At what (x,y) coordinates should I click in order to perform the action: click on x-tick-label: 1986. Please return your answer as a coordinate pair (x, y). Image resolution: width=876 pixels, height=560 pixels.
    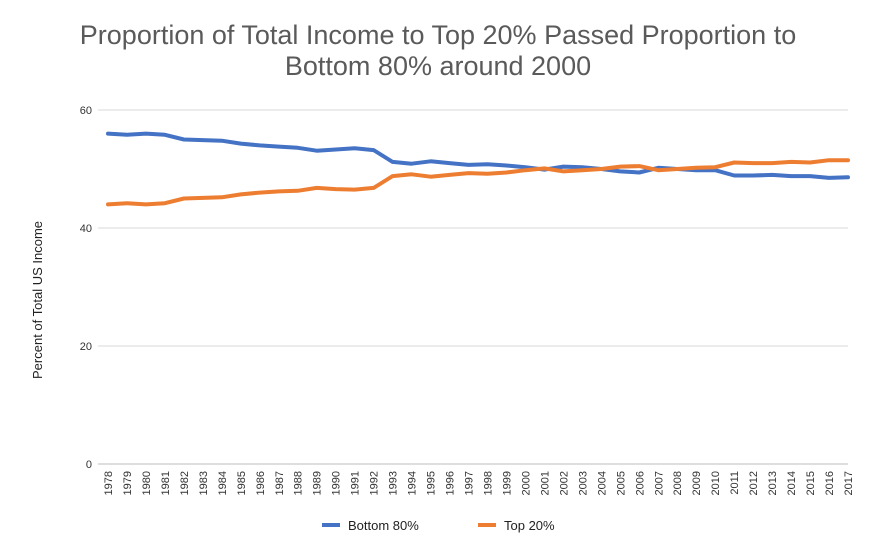
    Looking at the image, I should click on (261, 483).